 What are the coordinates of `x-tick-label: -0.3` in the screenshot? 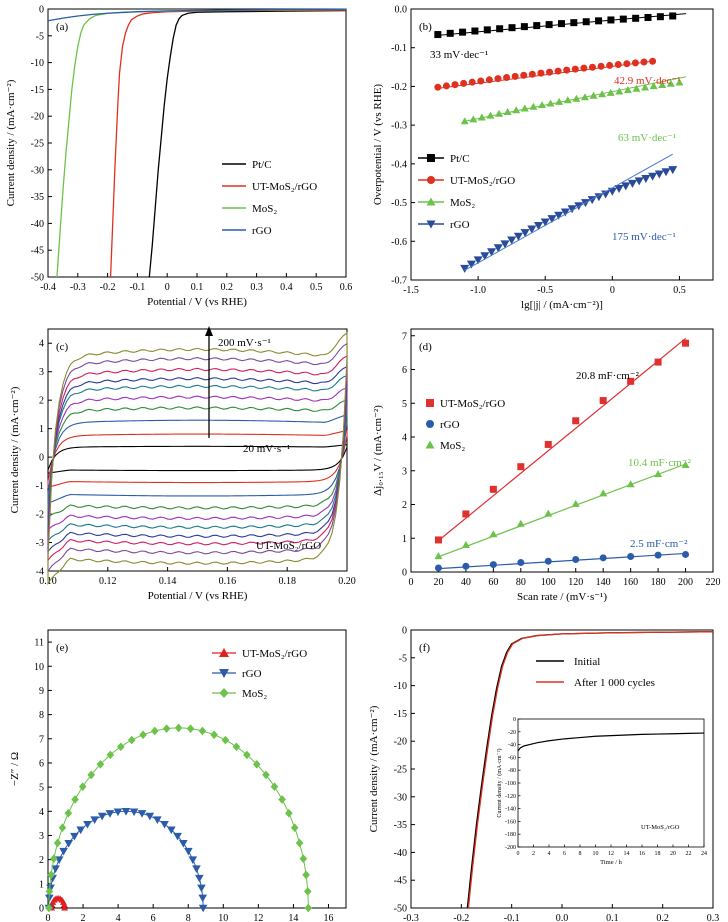 It's located at (78, 287).